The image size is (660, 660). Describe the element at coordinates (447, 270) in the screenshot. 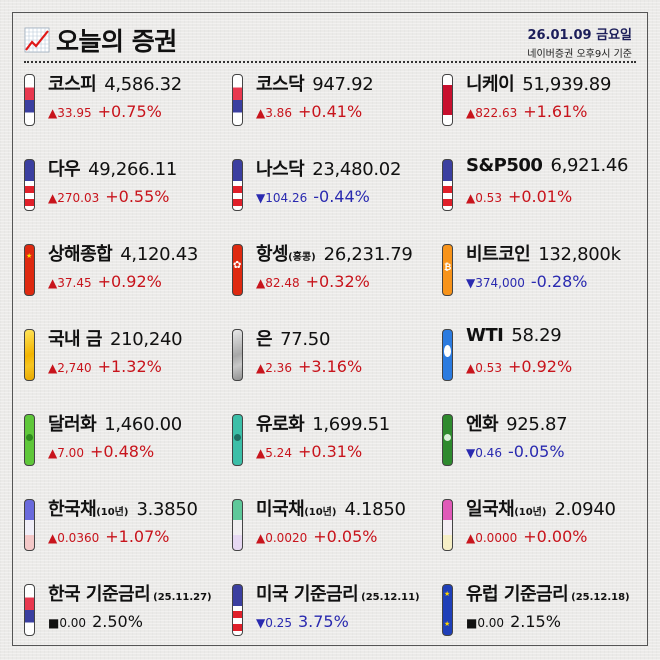

I see `bitcoin-icon: ₿` at that location.